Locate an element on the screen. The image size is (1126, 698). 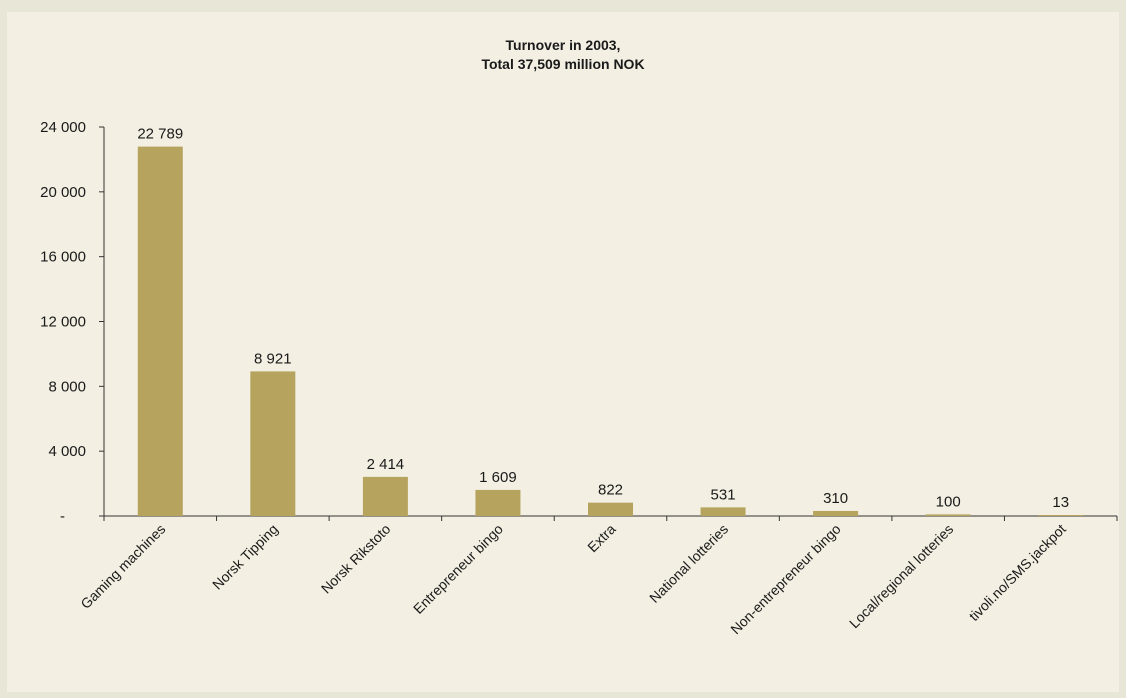
chart-subtitle: Total 37,509 million NOK is located at coordinates (562, 64).